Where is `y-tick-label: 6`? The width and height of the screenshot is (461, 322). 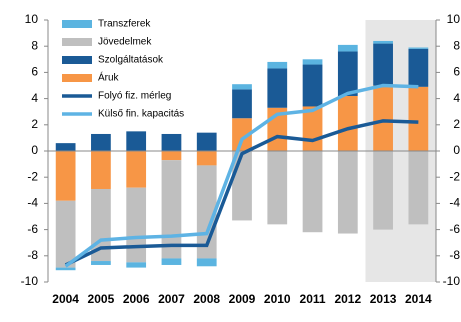
y-tick-label: 6 is located at coordinates (34, 72).